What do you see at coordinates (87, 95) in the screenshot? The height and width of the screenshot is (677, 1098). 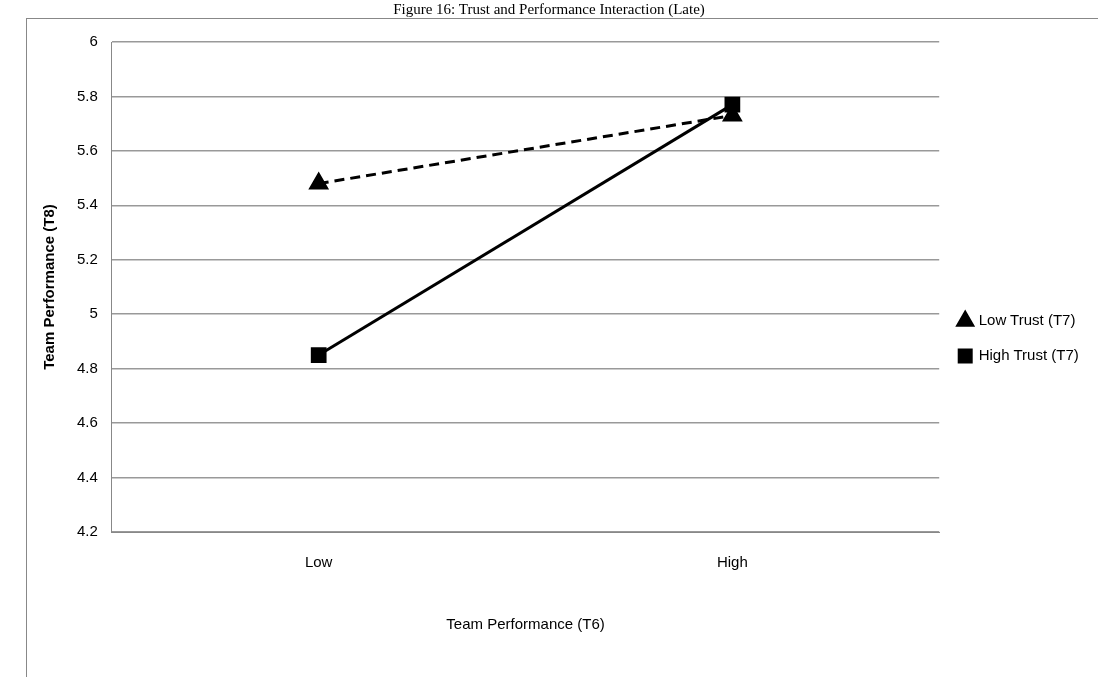 I see `y-tick-label: 5.8` at bounding box center [87, 95].